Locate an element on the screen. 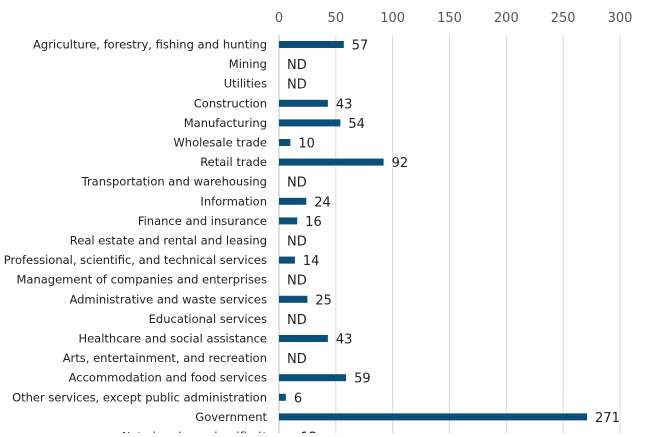  category-label: Government is located at coordinates (231, 417).